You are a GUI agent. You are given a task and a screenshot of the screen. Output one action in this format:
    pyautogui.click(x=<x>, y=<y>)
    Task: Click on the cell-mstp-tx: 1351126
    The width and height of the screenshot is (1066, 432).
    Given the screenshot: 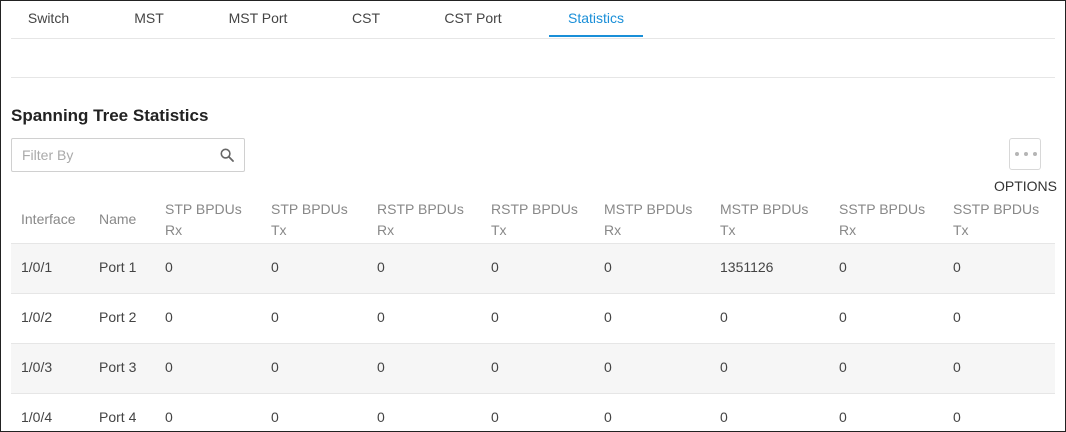 What is the action you would take?
    pyautogui.click(x=747, y=267)
    